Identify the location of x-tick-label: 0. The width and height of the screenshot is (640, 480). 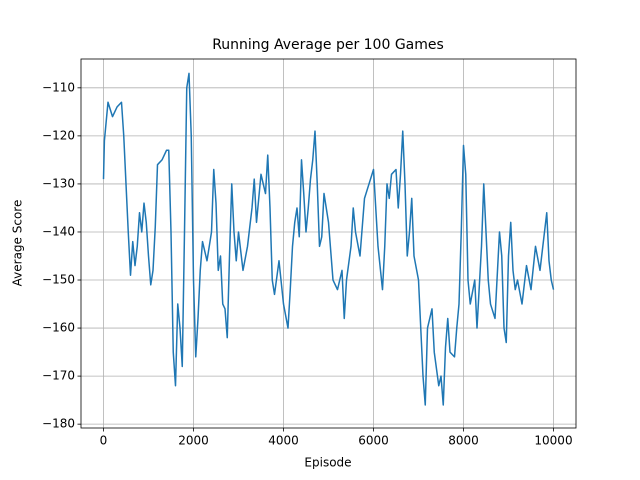
(104, 441).